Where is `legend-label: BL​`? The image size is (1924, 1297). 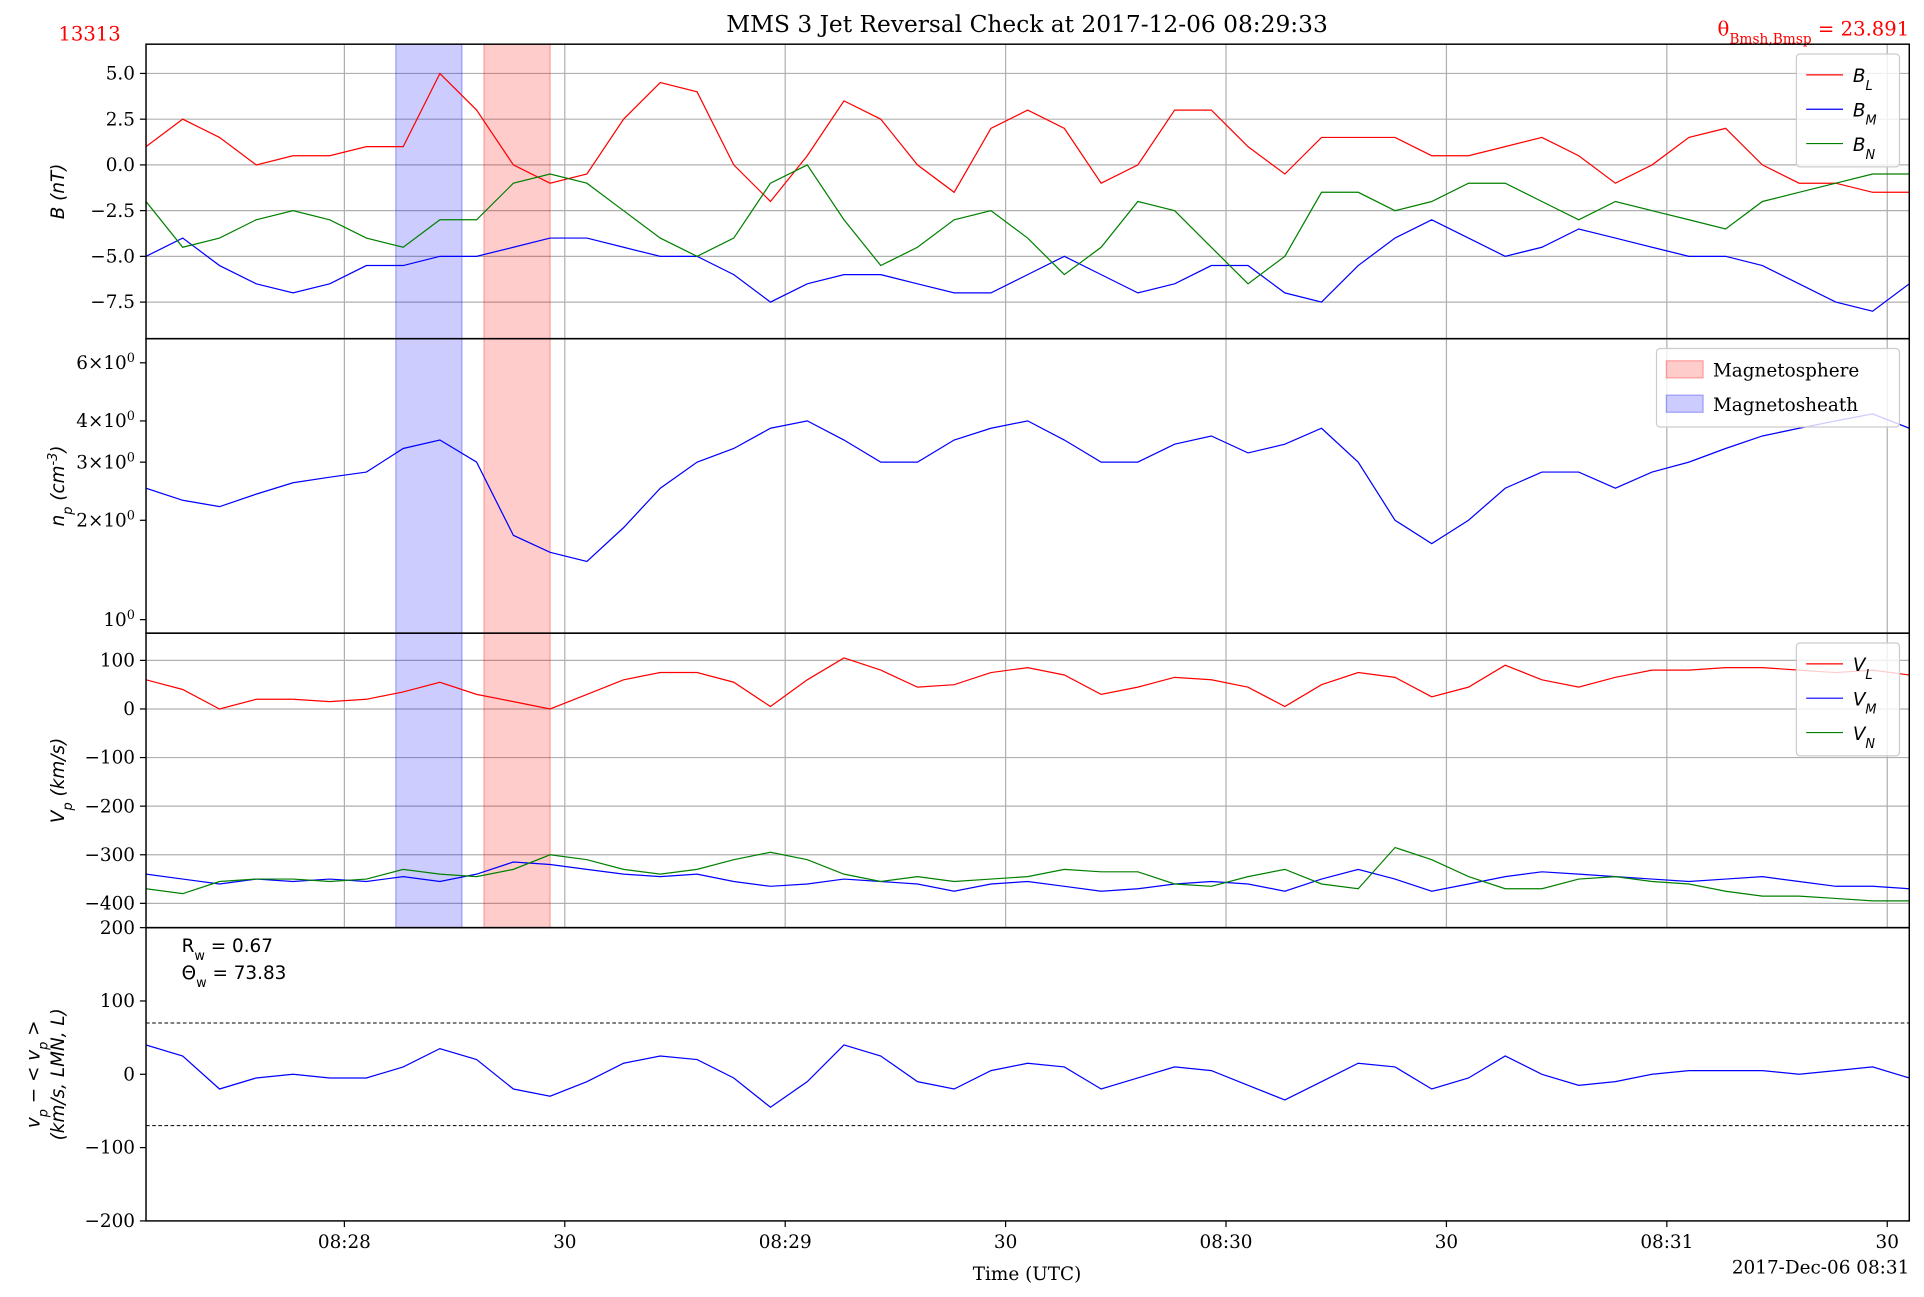 legend-label: BL​ is located at coordinates (1863, 80).